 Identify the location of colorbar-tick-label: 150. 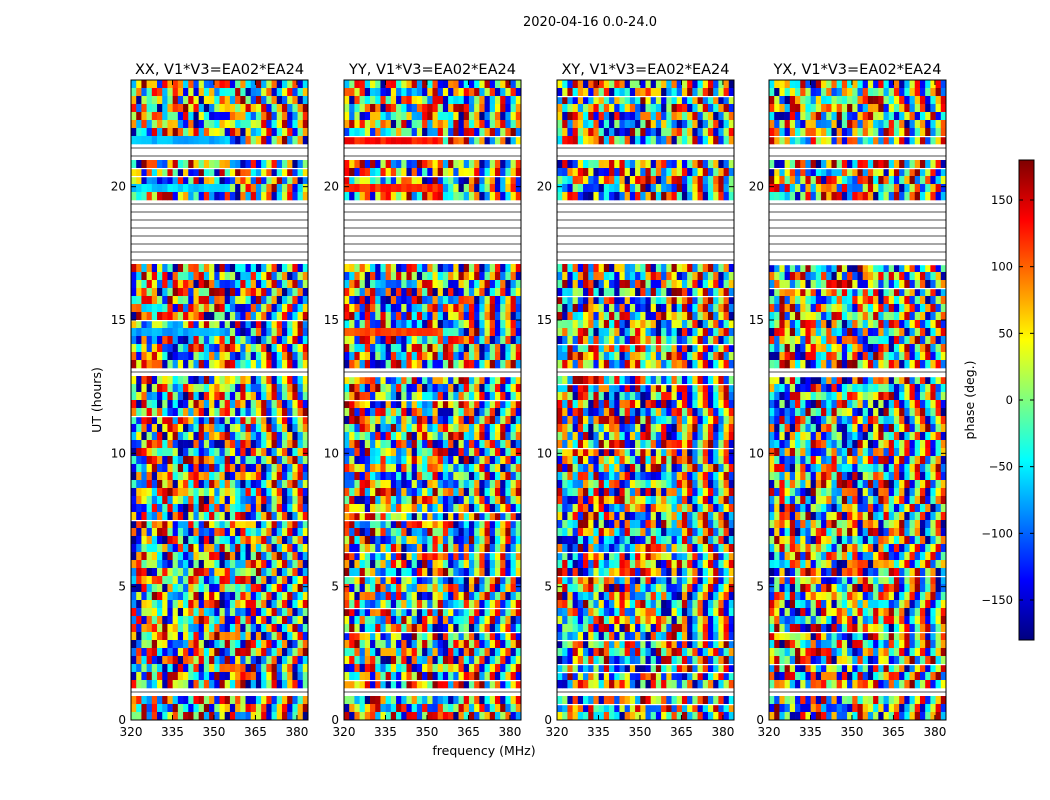
(1002, 200).